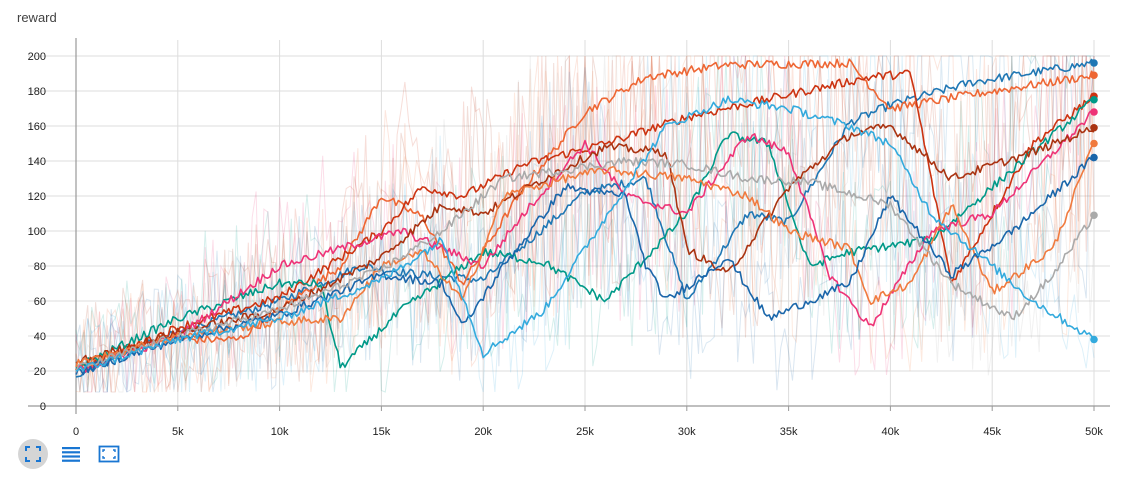 This screenshot has width=1127, height=480. What do you see at coordinates (40, 302) in the screenshot?
I see `y-tick-label: 60` at bounding box center [40, 302].